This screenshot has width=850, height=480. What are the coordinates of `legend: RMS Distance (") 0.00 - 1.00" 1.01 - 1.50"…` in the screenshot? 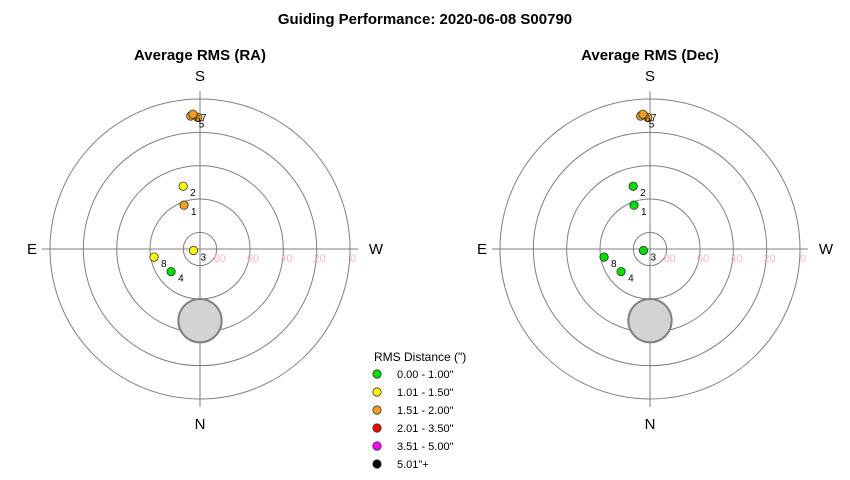 It's located at (419, 410).